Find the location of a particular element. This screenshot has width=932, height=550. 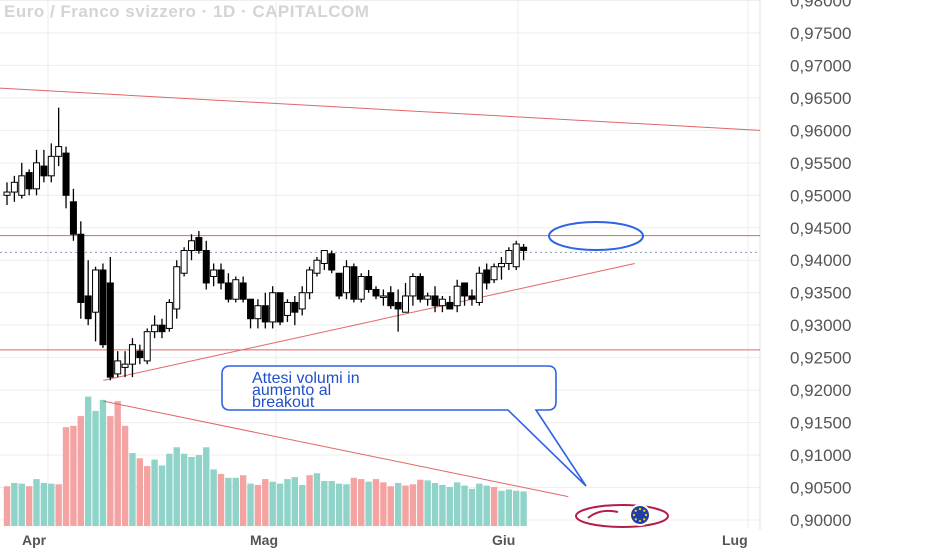

annotation-line: Attesi volumi in is located at coordinates (306, 378).